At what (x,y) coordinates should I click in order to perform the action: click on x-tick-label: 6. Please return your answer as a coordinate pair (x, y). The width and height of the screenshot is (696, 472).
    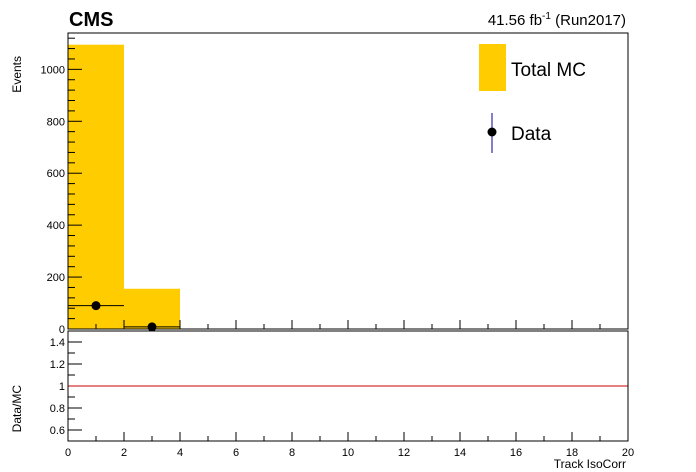
    Looking at the image, I should click on (236, 453).